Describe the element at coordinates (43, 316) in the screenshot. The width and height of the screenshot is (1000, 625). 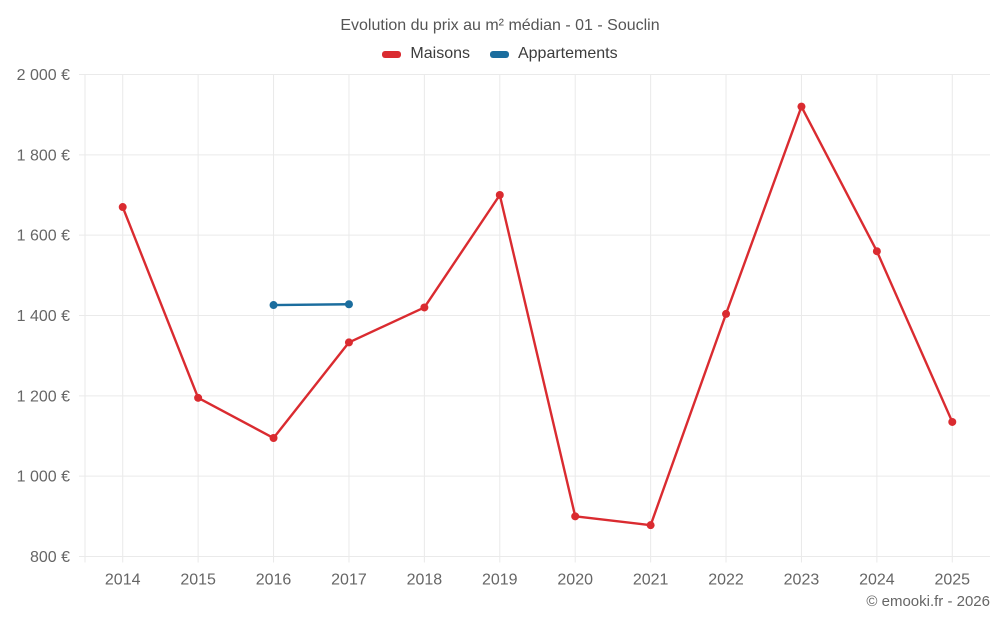
I see `y-axis-tick-label: 1 400 €` at that location.